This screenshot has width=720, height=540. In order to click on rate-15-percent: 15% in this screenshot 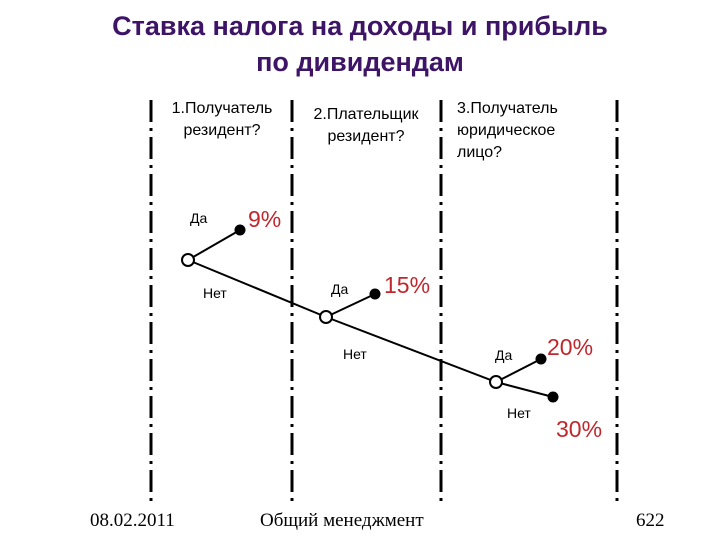, I will do `click(407, 285)`.